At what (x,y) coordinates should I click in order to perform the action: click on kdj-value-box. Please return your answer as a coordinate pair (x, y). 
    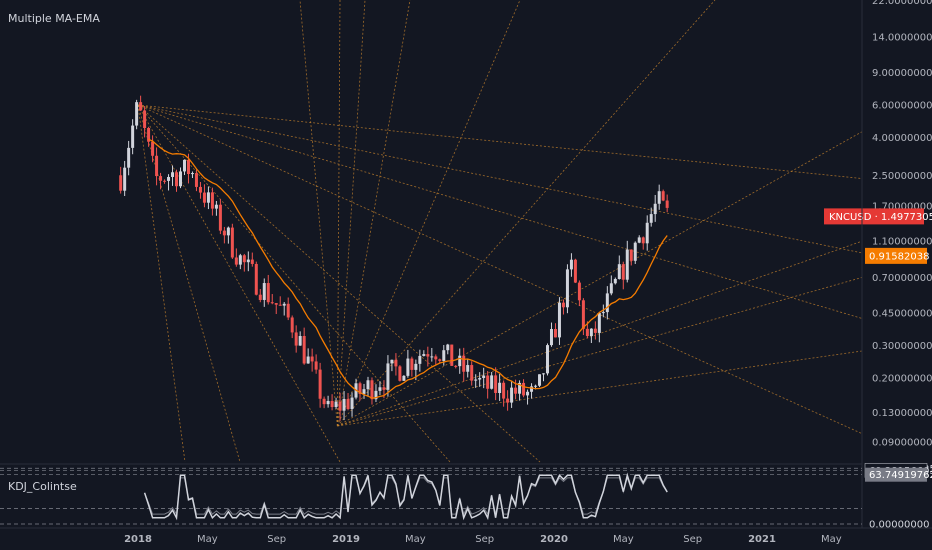
    Looking at the image, I should click on (896, 474).